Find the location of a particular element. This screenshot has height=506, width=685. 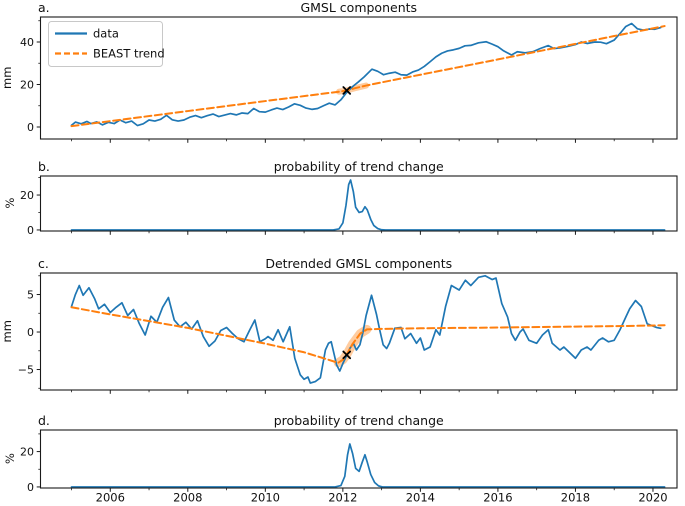

panel-c-ytick-label: 0 is located at coordinates (30, 332).